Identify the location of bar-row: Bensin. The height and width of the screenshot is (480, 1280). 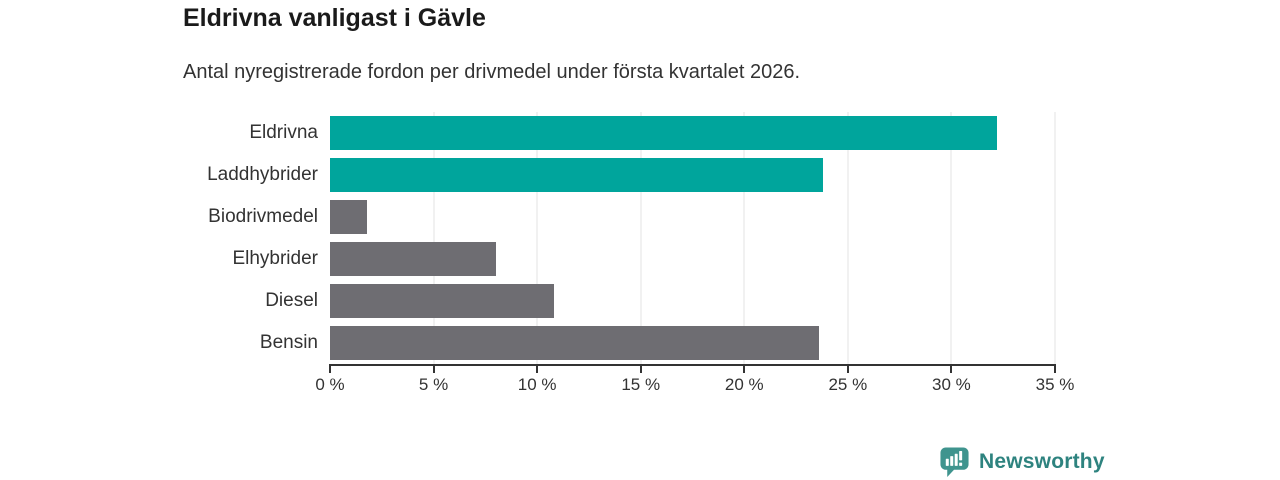
(657, 343).